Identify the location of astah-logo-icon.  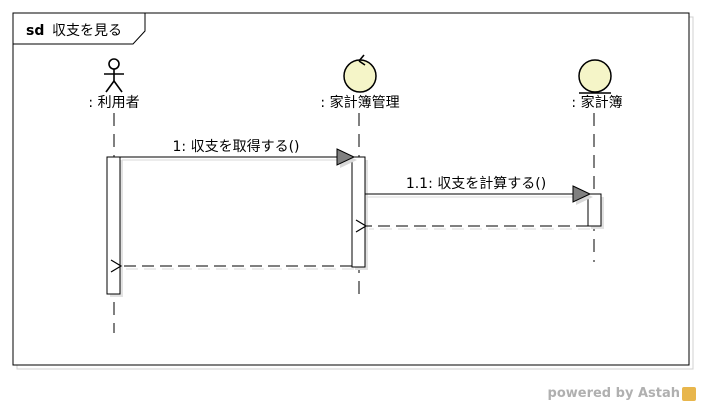
(689, 393).